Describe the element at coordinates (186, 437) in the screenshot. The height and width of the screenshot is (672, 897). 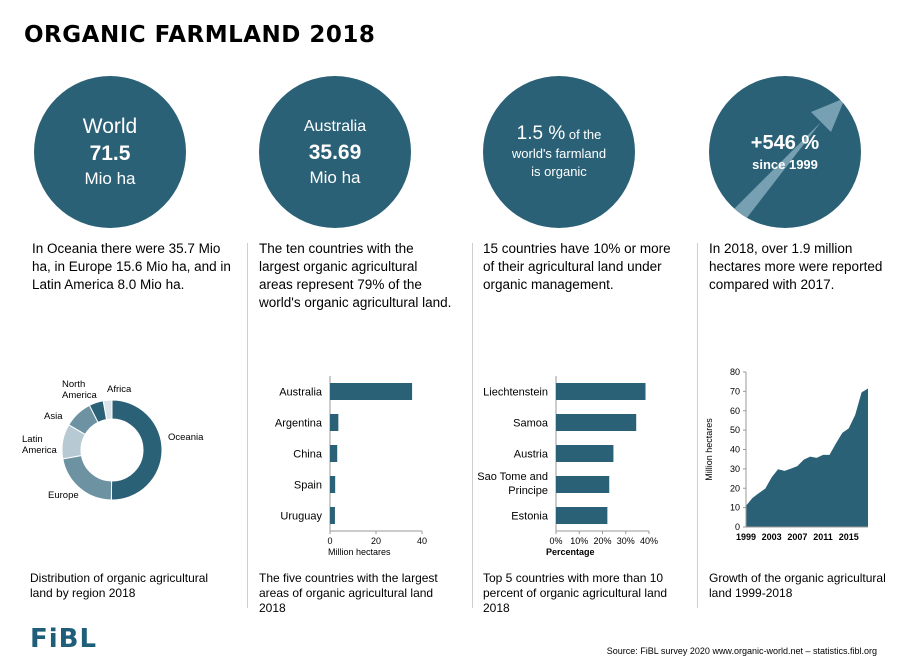
I see `donut-label: Oceania` at that location.